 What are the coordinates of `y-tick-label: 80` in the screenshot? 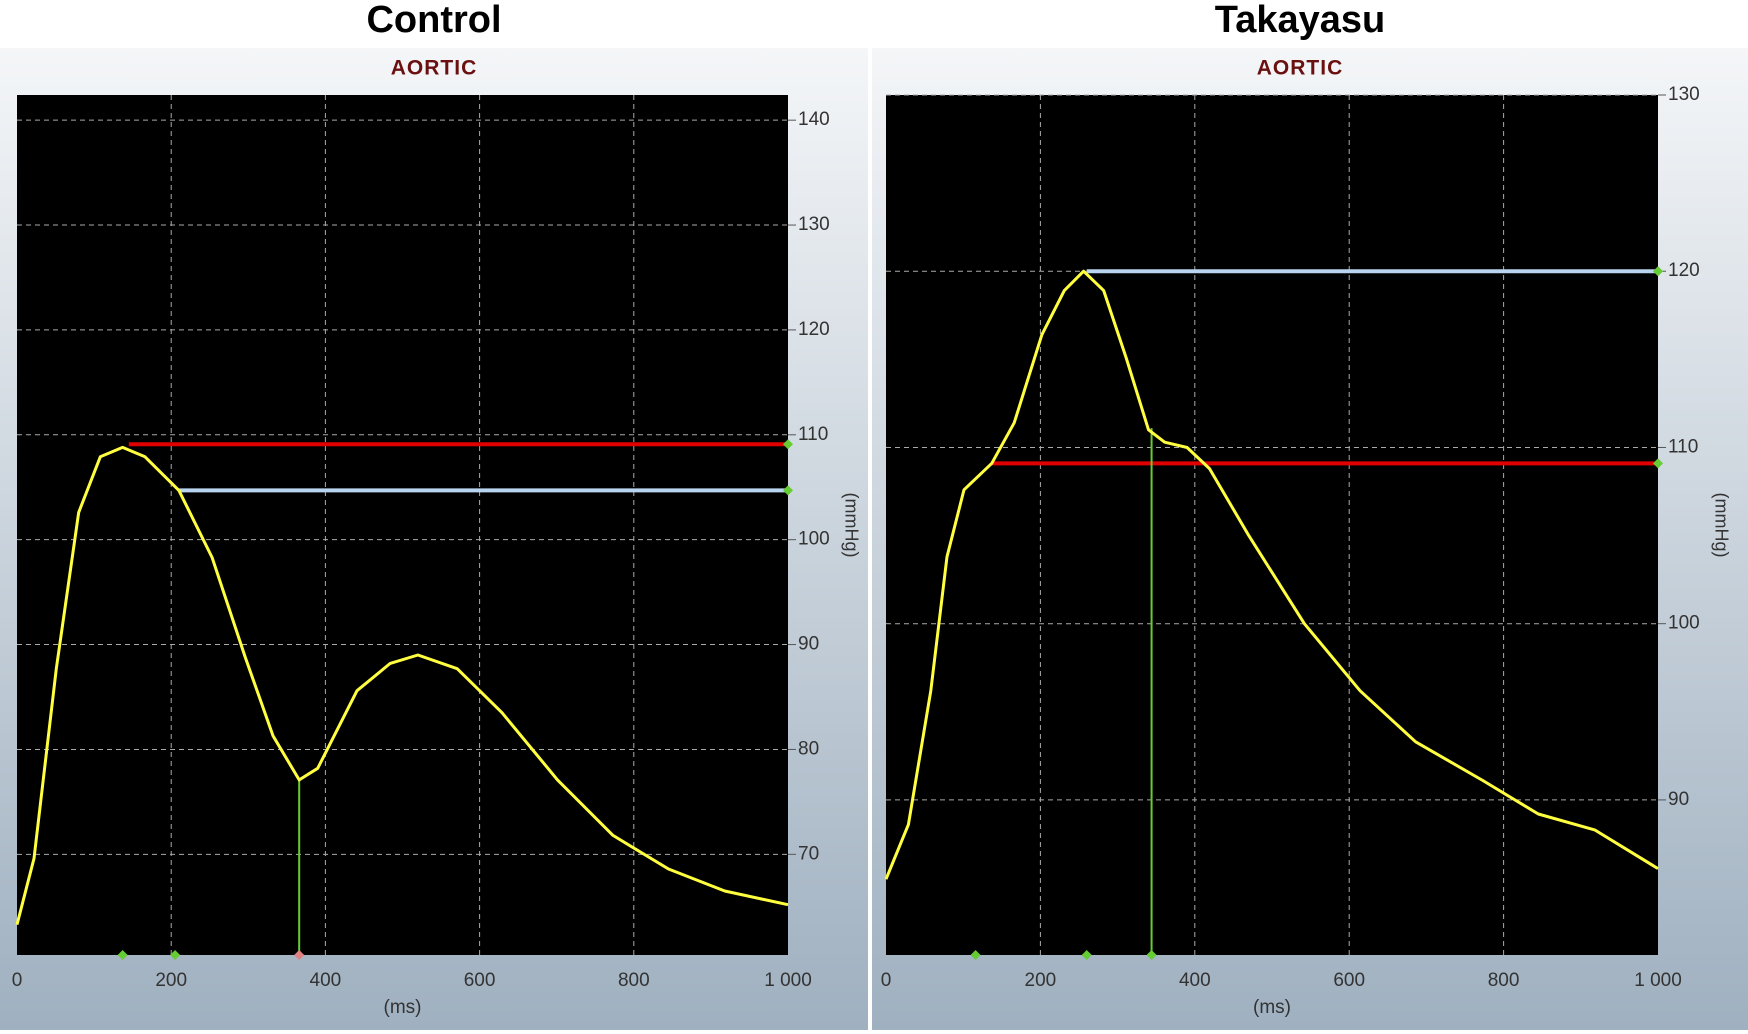 It's located at (808, 748).